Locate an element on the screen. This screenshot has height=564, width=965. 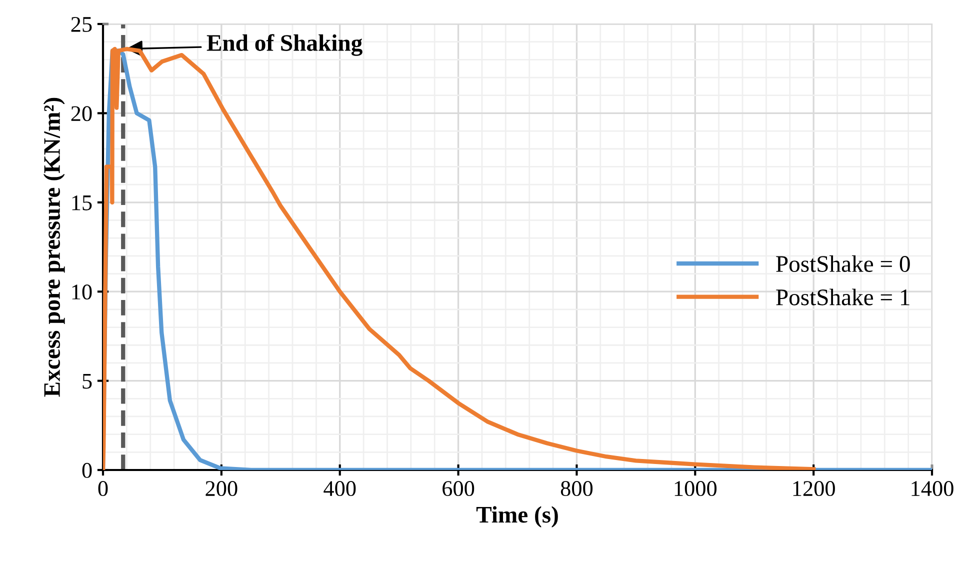
y-tick-label: 15 is located at coordinates (82, 202).